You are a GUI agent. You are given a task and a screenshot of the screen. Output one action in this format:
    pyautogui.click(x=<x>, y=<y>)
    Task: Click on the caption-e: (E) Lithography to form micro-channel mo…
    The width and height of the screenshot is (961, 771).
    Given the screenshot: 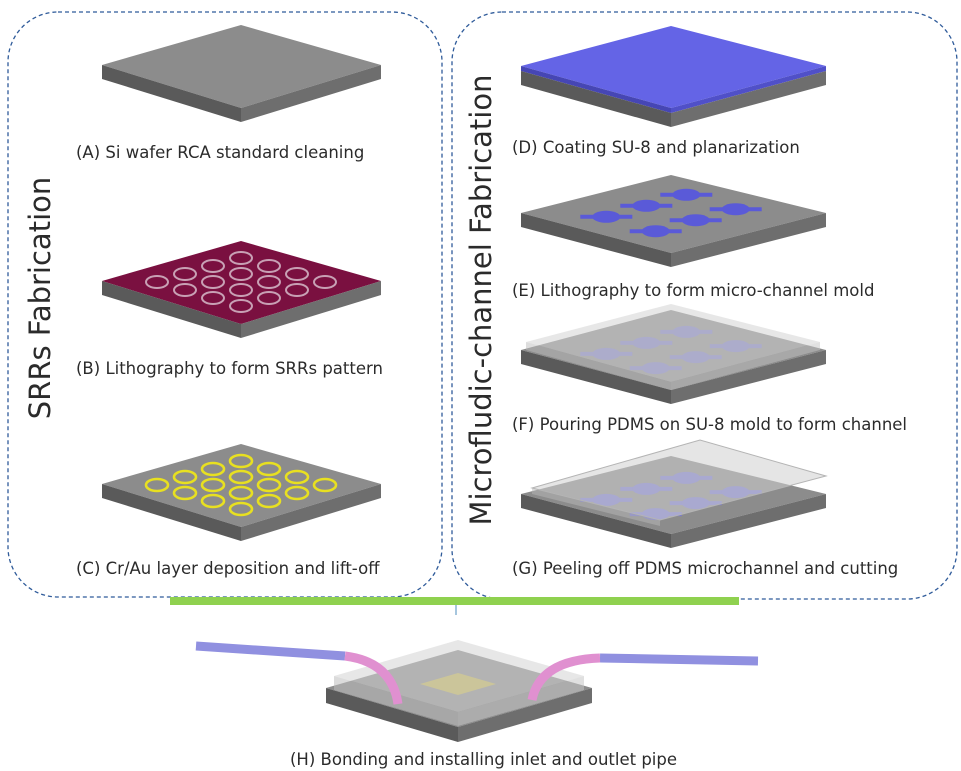 What is the action you would take?
    pyautogui.click(x=693, y=290)
    